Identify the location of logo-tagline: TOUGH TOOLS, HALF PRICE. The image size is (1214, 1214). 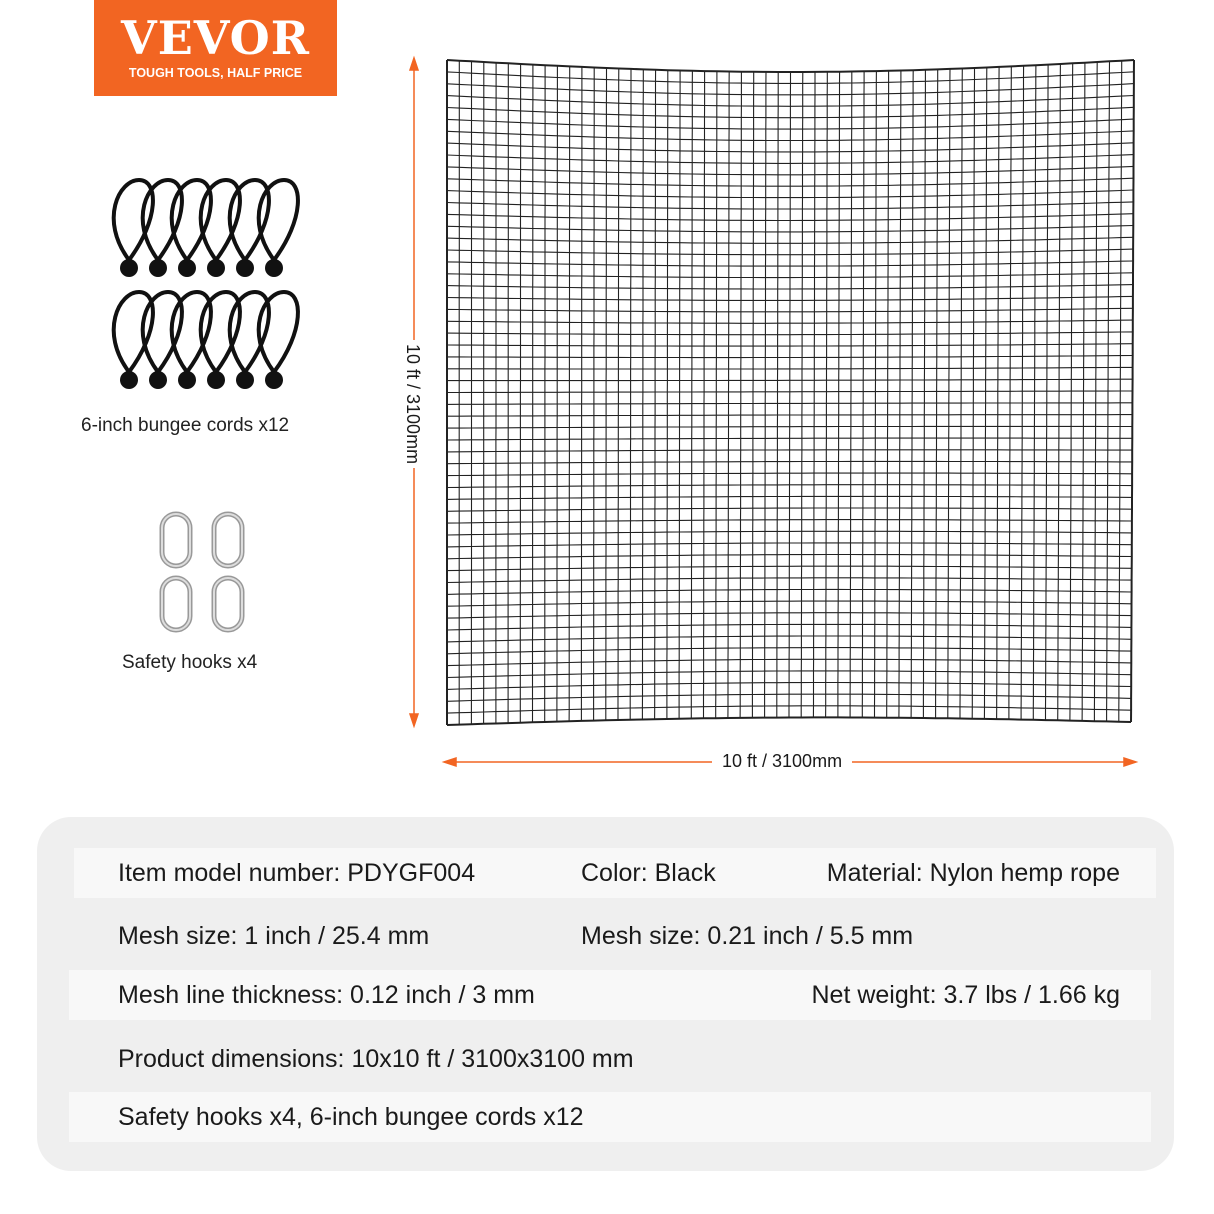
(215, 73).